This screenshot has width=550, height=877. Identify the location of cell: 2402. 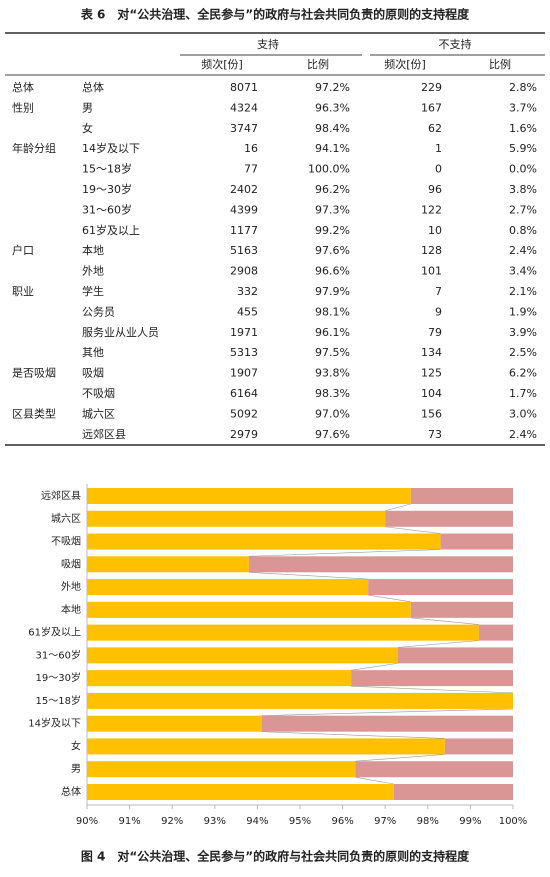
(244, 189).